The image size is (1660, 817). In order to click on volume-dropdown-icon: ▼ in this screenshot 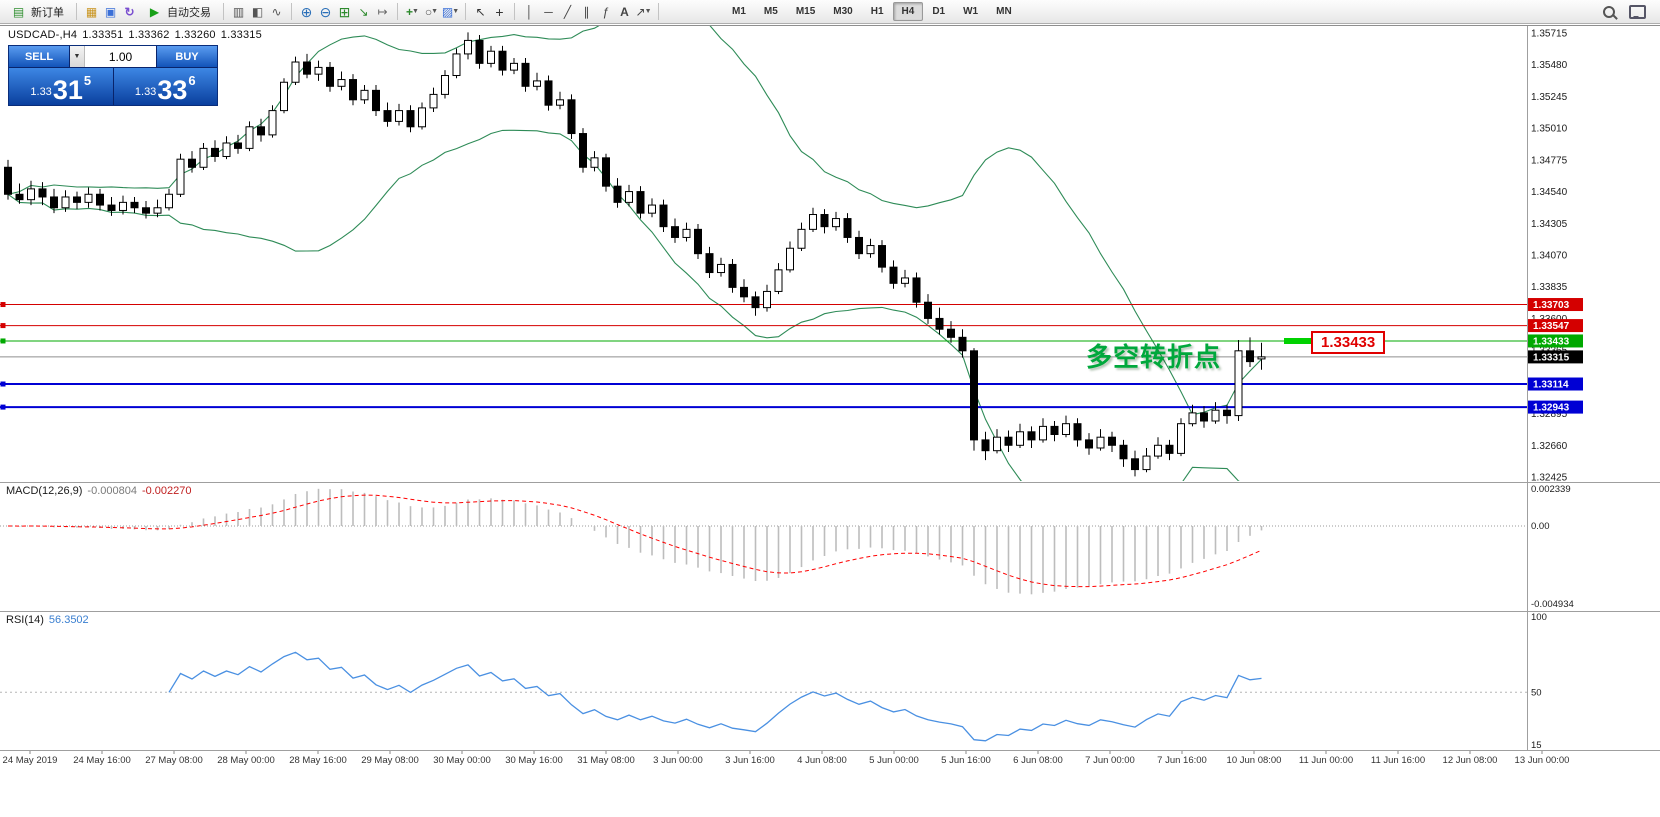, I will do `click(77, 56)`.